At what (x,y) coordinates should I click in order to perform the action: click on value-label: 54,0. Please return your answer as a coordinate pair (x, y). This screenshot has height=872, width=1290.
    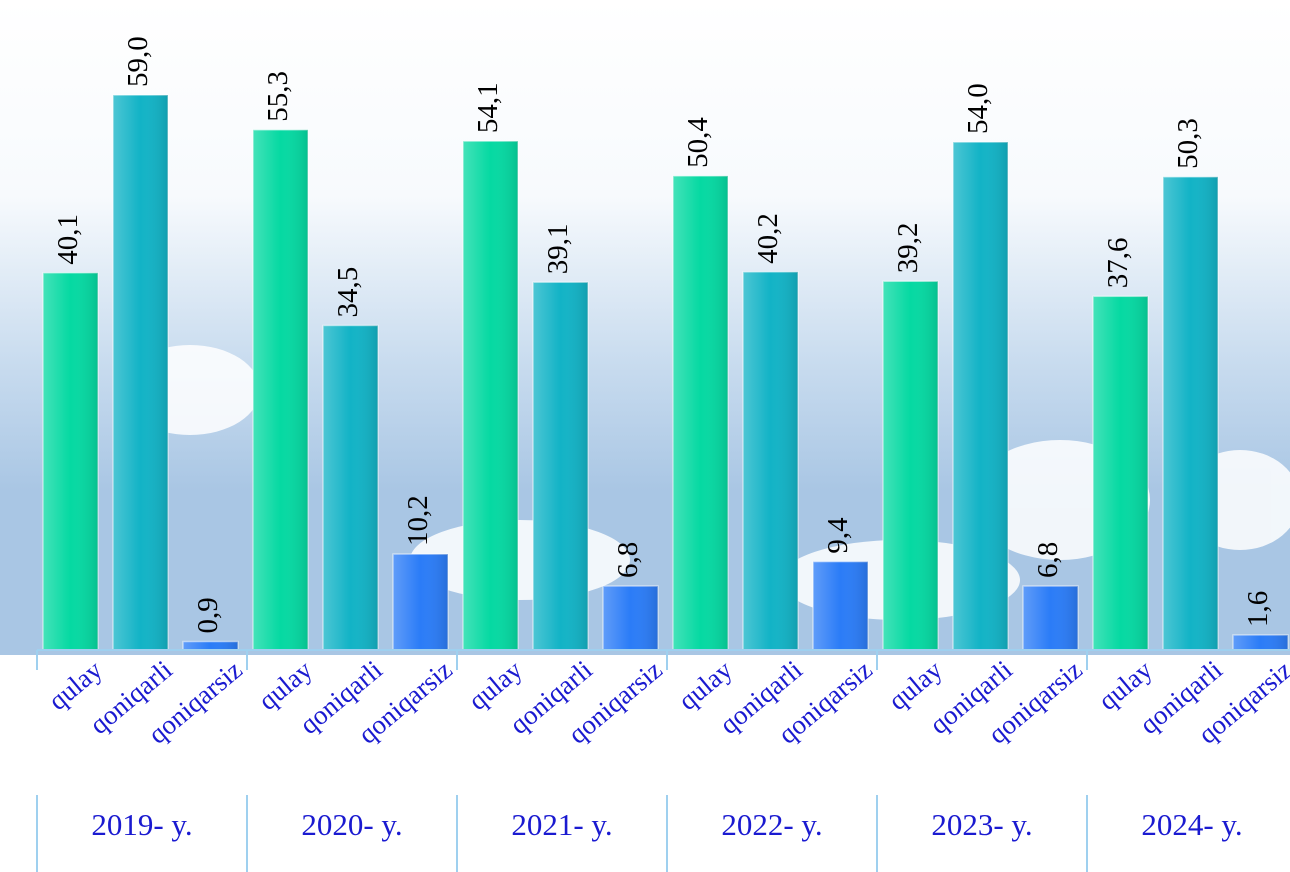
    Looking at the image, I should click on (978, 108).